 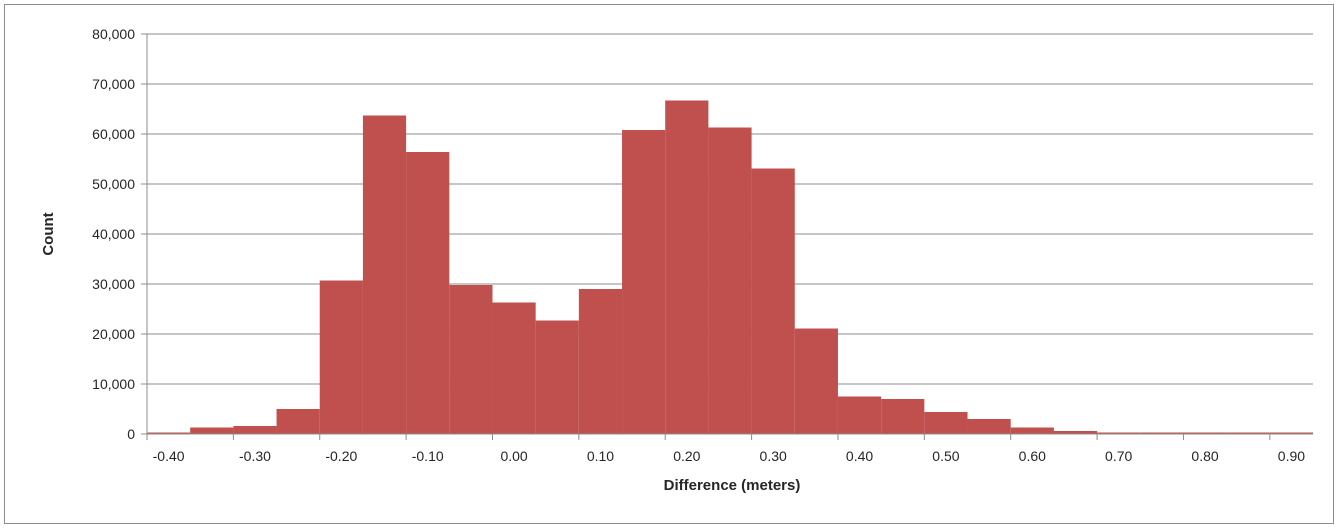 I want to click on x-tick-label: 0.50, so click(x=945, y=456).